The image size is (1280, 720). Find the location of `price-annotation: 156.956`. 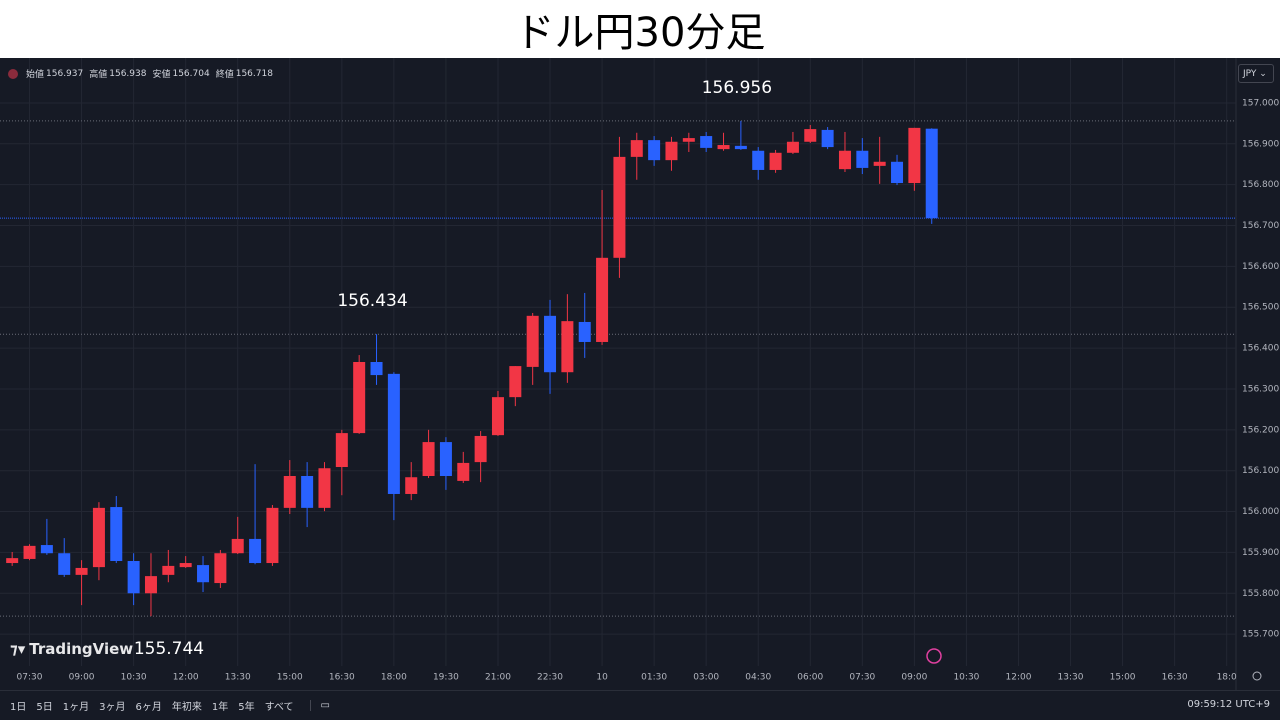

price-annotation: 156.956 is located at coordinates (737, 88).